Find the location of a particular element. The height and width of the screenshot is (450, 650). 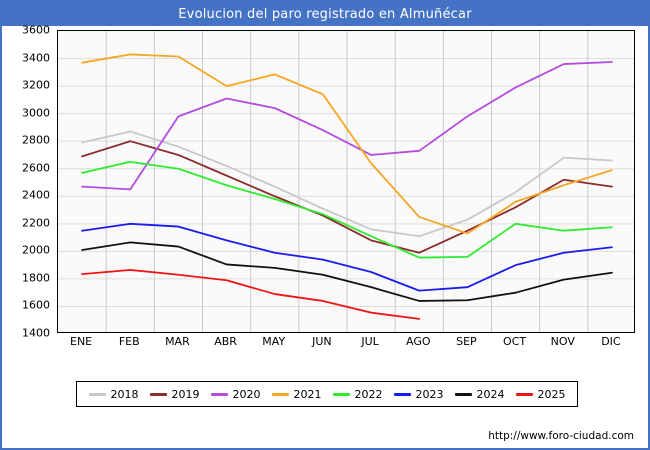

x-axis-tick-label: DIC is located at coordinates (611, 341).